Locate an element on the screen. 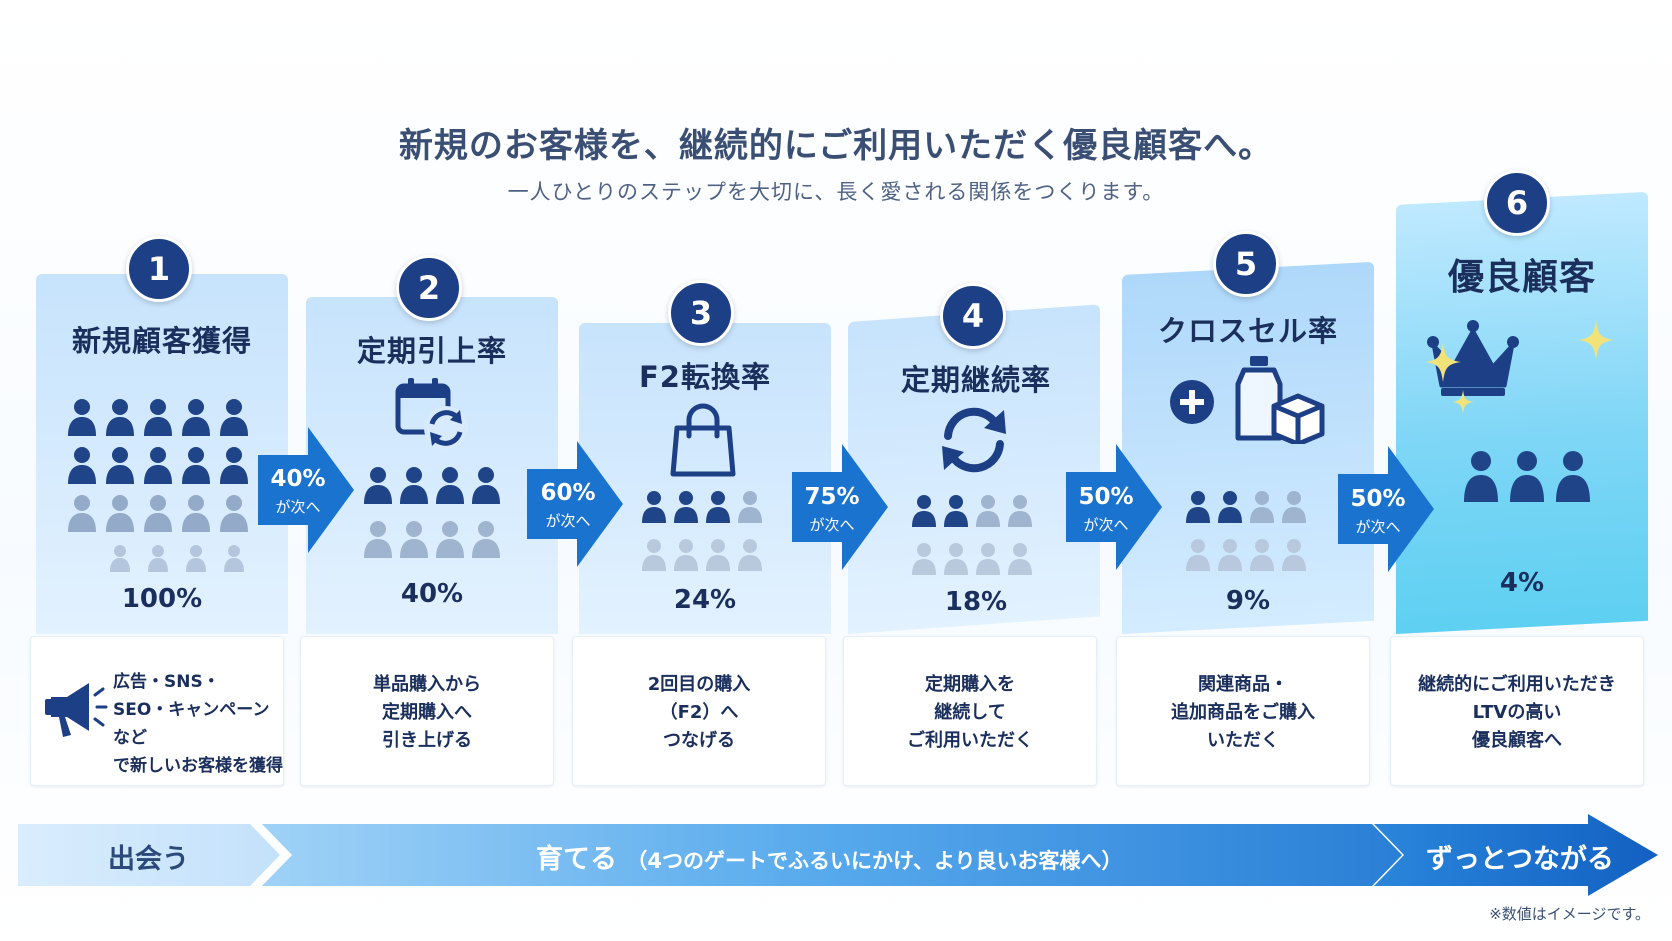 Image resolution: width=1672 pixels, height=941 pixels. step-description-box-2: 単品購入から 定期購入へ 引き上げる is located at coordinates (427, 711).